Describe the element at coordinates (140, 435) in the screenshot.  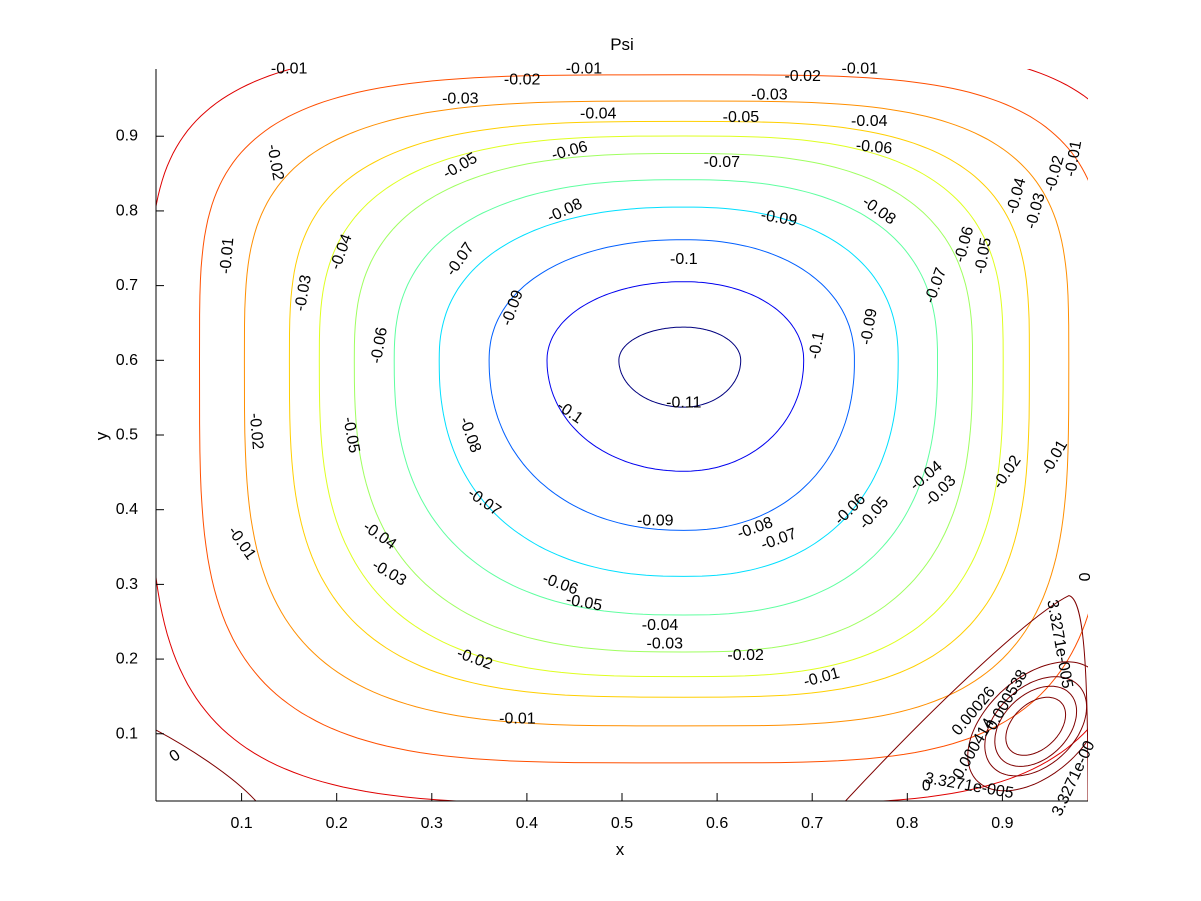
I see `y-ticks: 0.1 0.2 0.3 0.4 0.5 0.6 0.7 0.8 0.9` at that location.